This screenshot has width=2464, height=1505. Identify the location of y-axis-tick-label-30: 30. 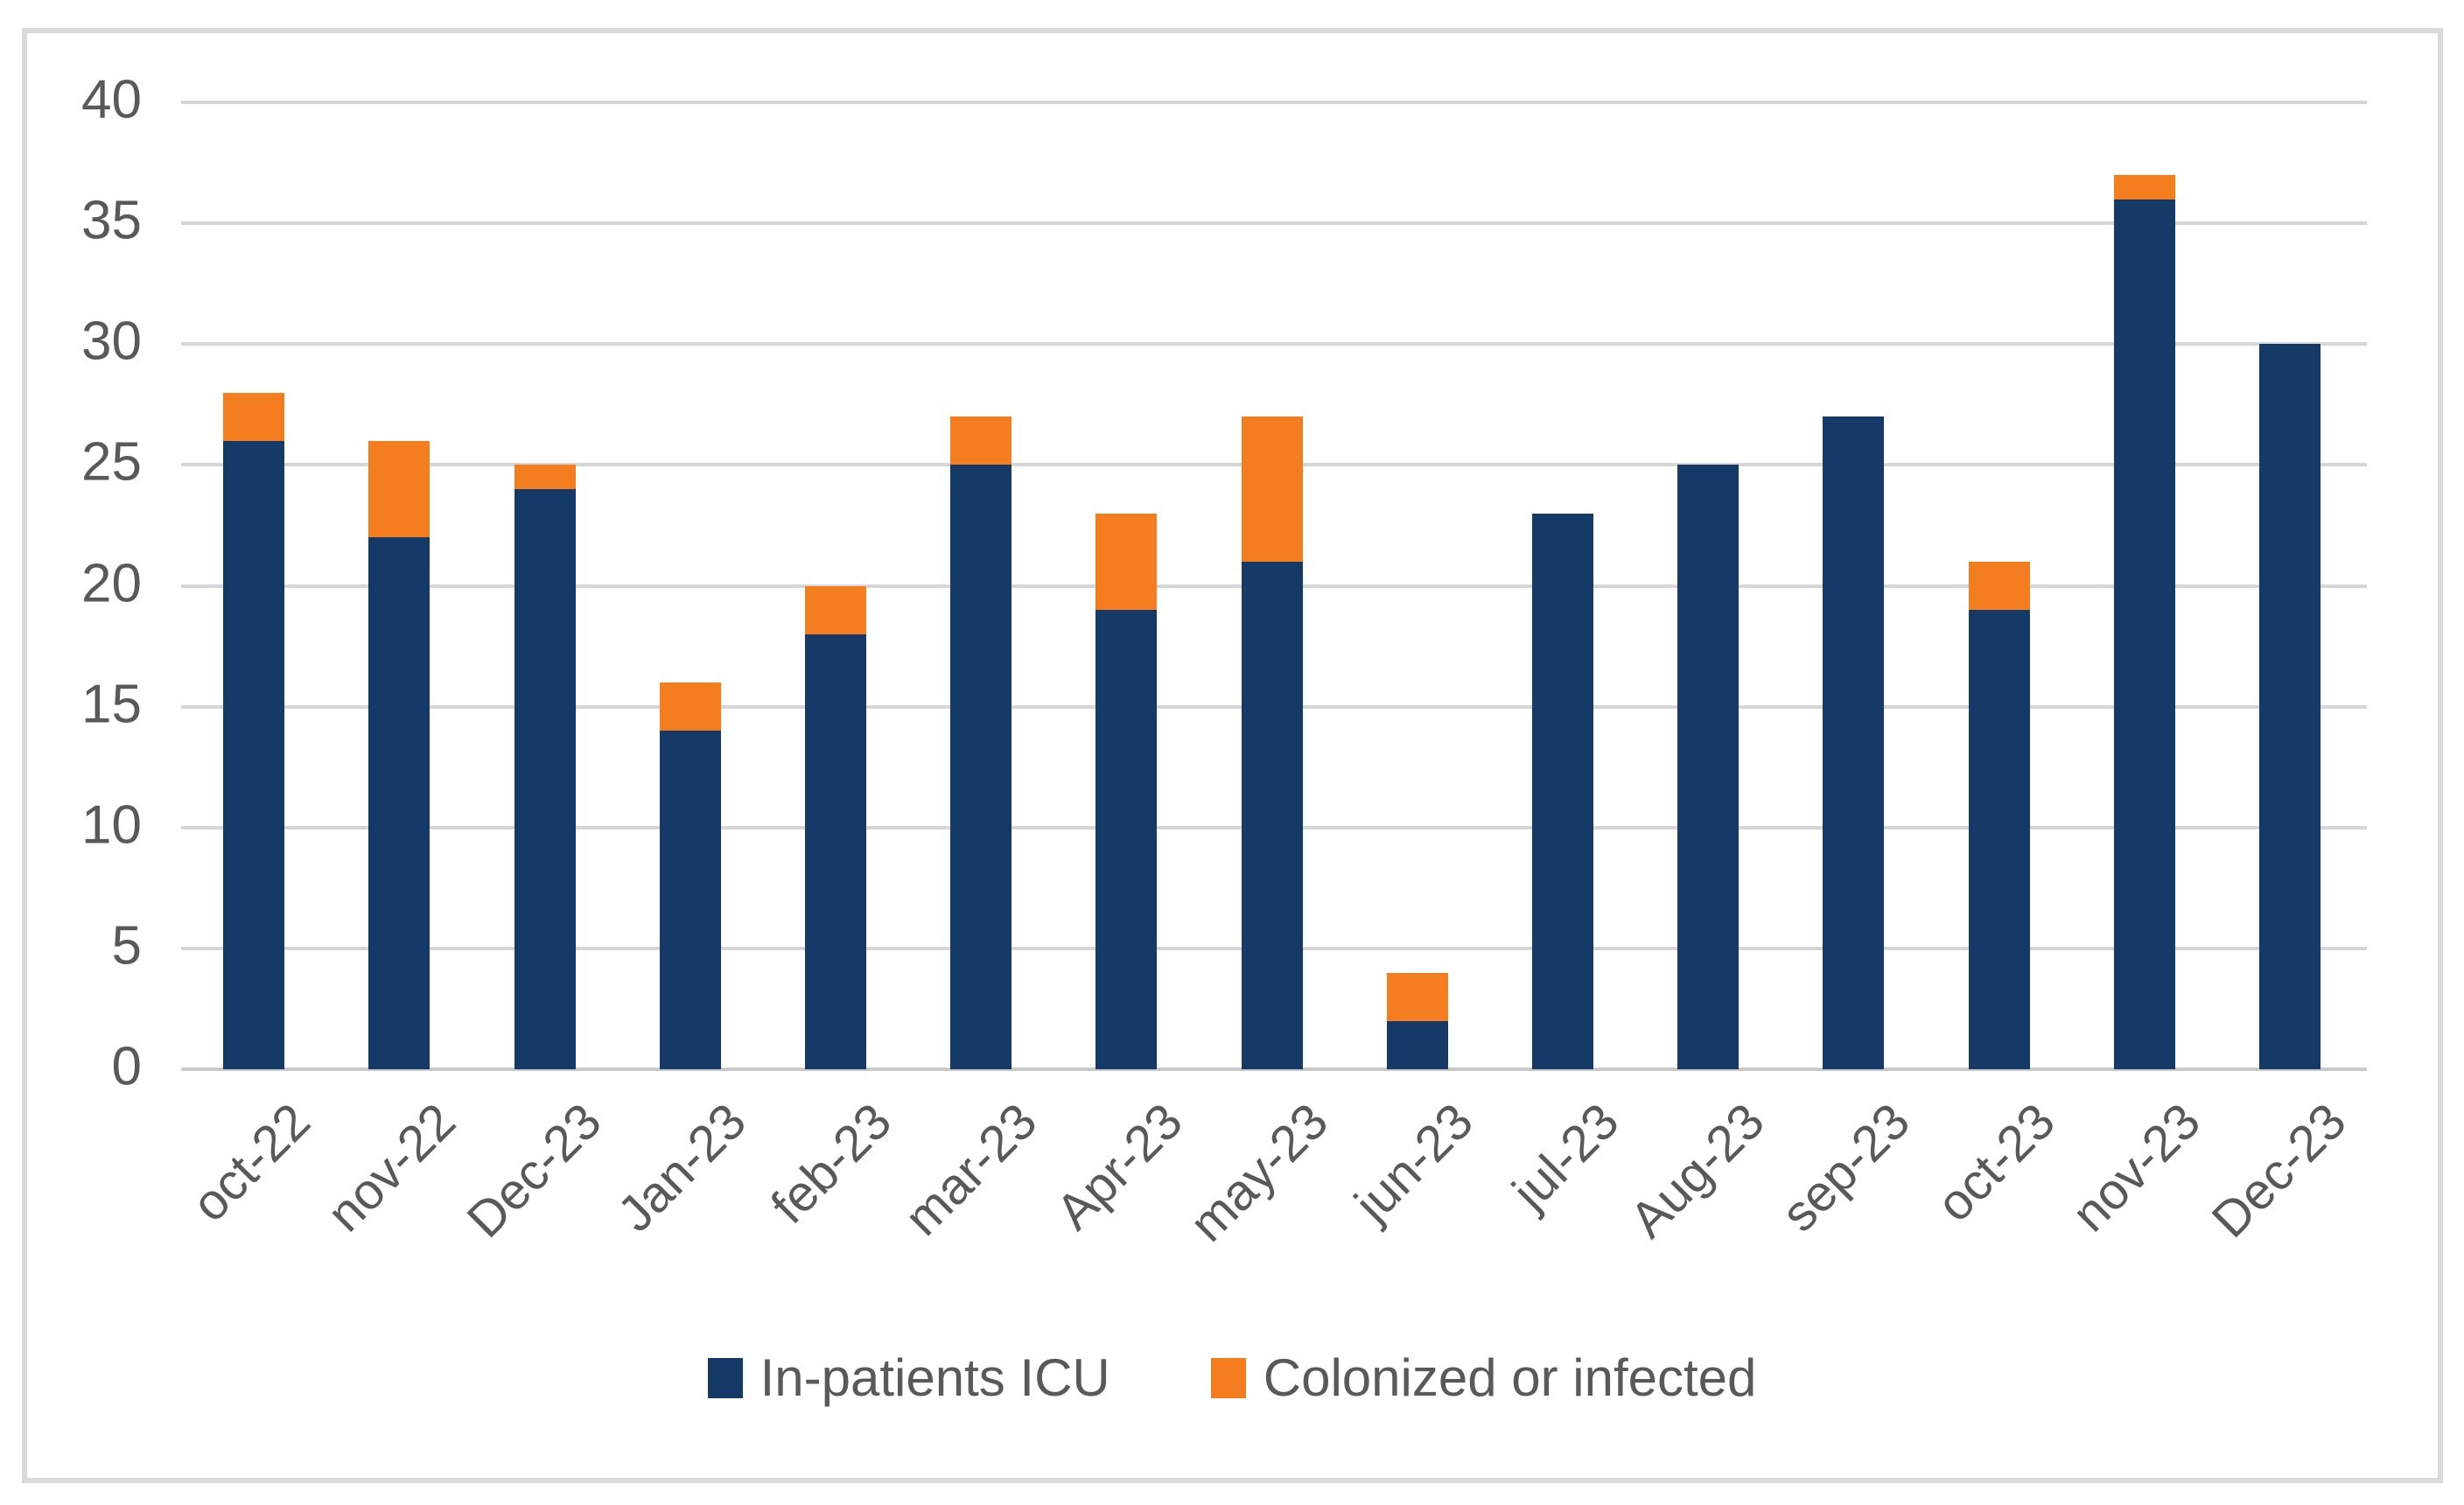
(111, 341).